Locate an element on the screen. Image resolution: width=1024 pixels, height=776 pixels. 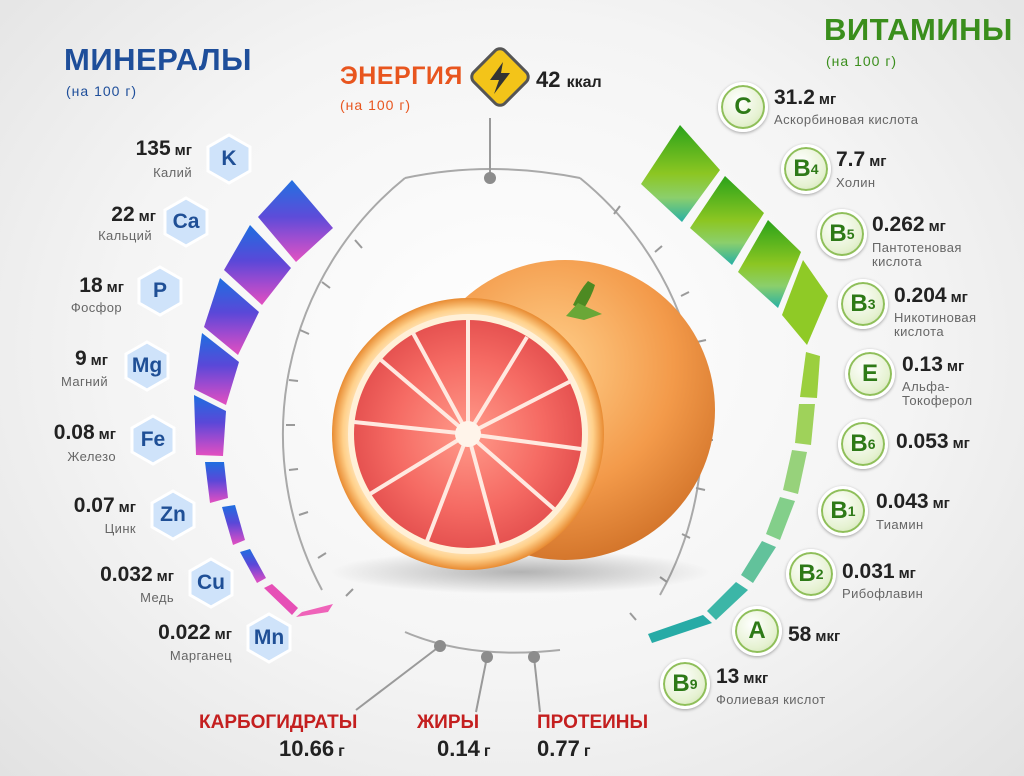
mineral-name: Калий is located at coordinates (172, 172).